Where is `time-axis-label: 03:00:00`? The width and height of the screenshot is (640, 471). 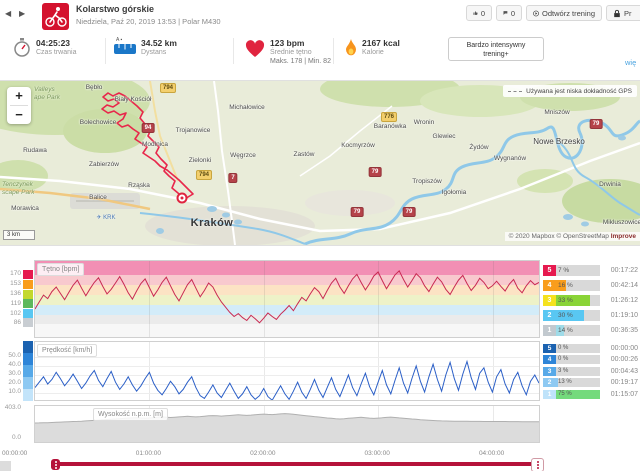 time-axis-label: 03:00:00 is located at coordinates (377, 453).